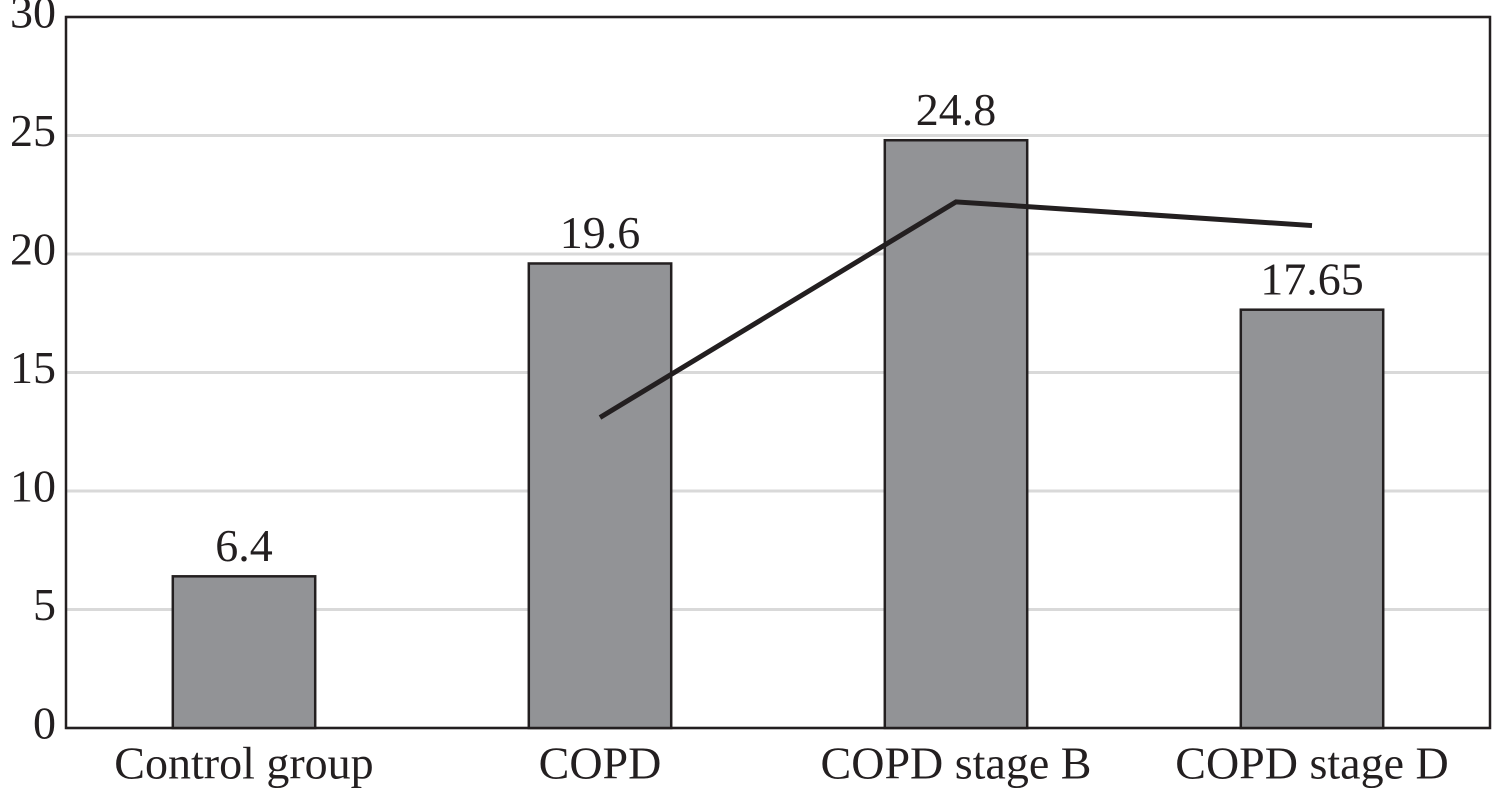 This screenshot has height=797, width=1500. What do you see at coordinates (600, 232) in the screenshot?
I see `data-label: 19.6` at bounding box center [600, 232].